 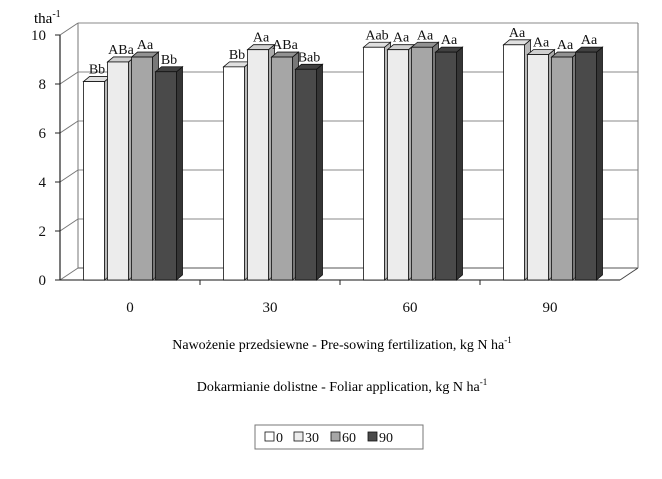 What do you see at coordinates (309, 57) in the screenshot?
I see `data-label-90-30: Bab` at bounding box center [309, 57].